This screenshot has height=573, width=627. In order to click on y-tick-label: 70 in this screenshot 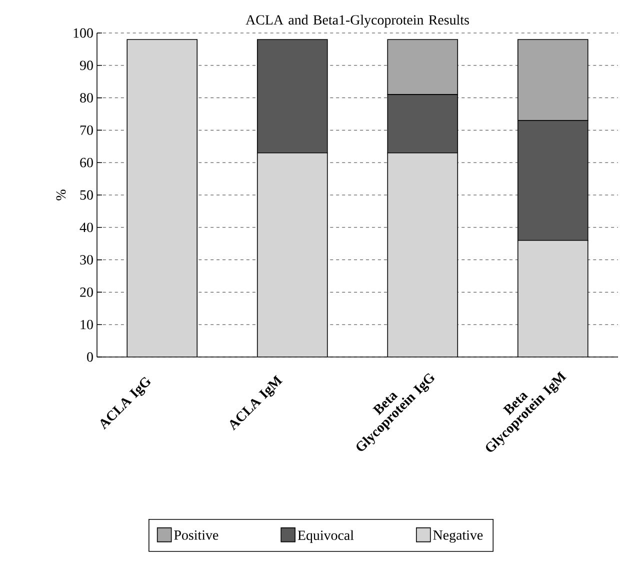, I will do `click(86, 130)`.